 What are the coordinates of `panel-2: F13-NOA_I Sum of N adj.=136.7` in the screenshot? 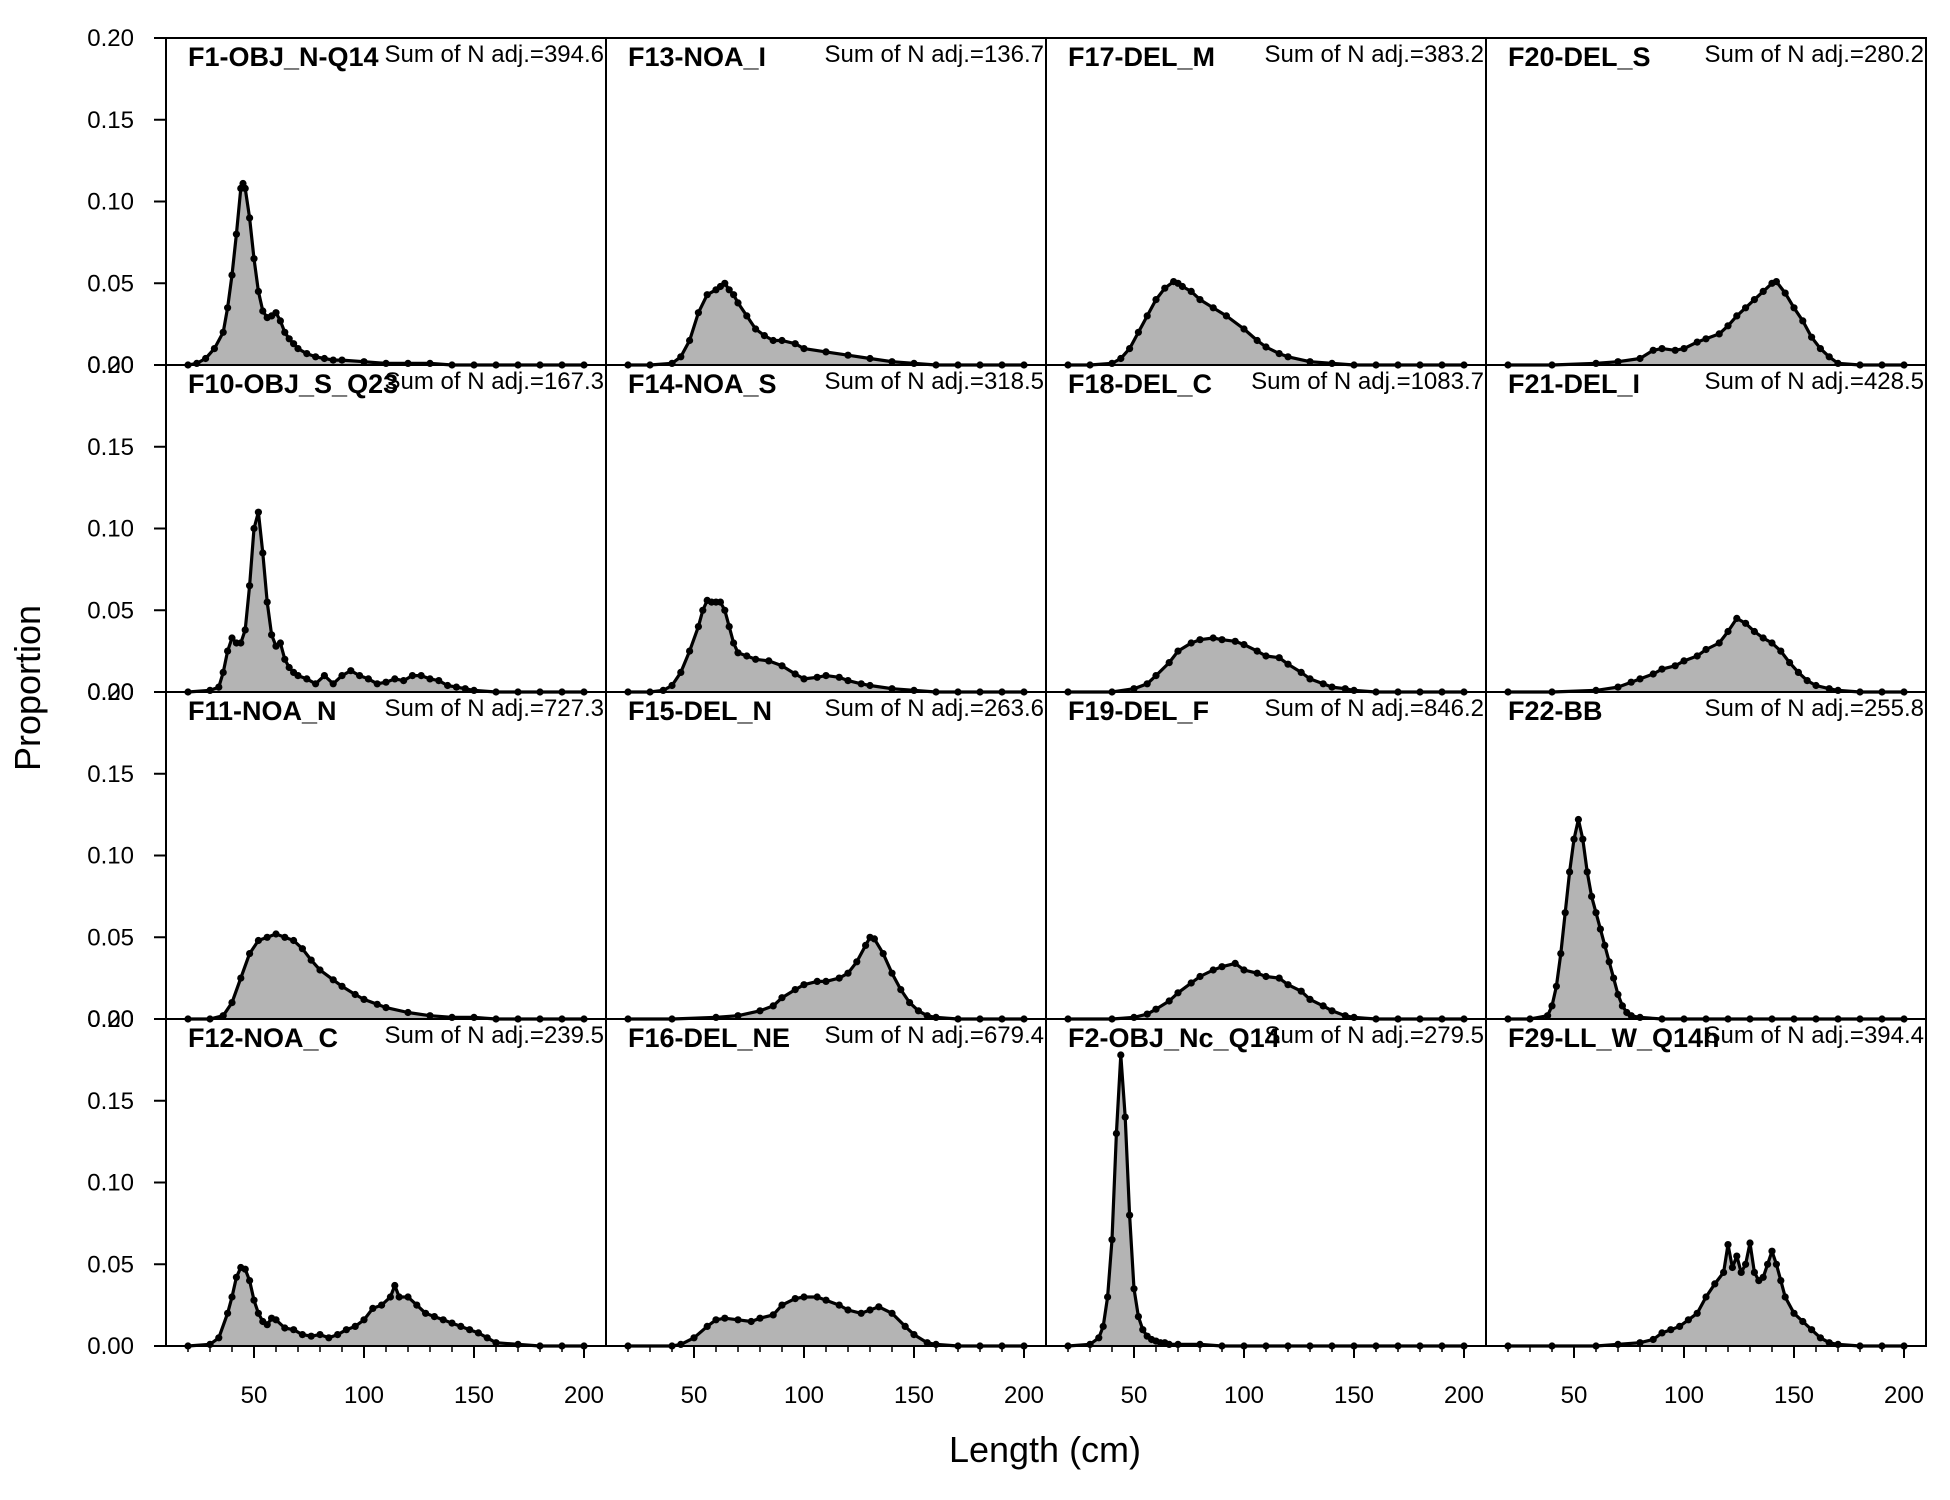 It's located at (826, 203).